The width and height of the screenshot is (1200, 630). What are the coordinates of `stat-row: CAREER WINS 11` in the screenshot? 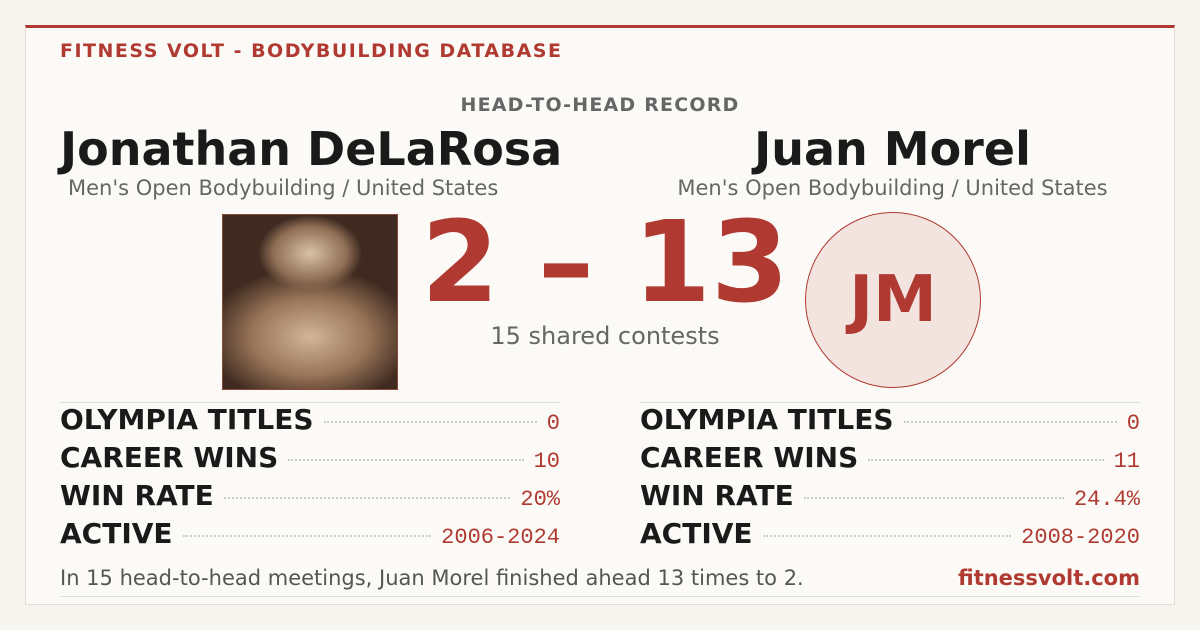 It's located at (890, 460).